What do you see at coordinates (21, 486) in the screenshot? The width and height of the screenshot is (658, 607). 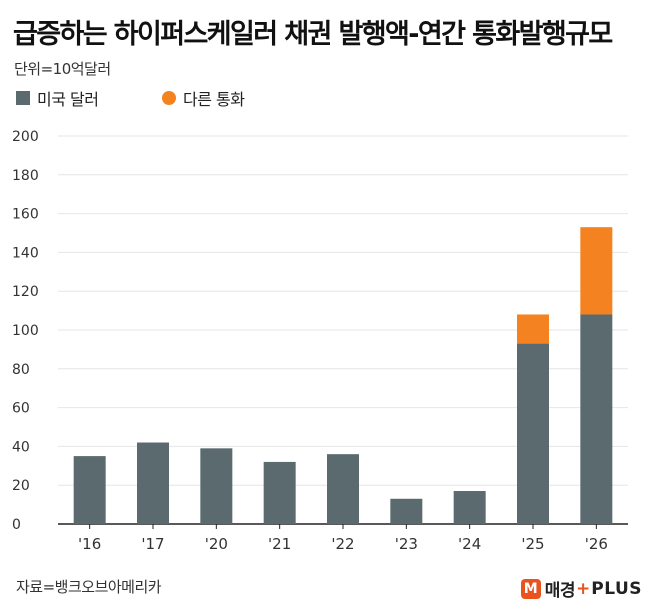 I see `y-tick-label: 20` at bounding box center [21, 486].